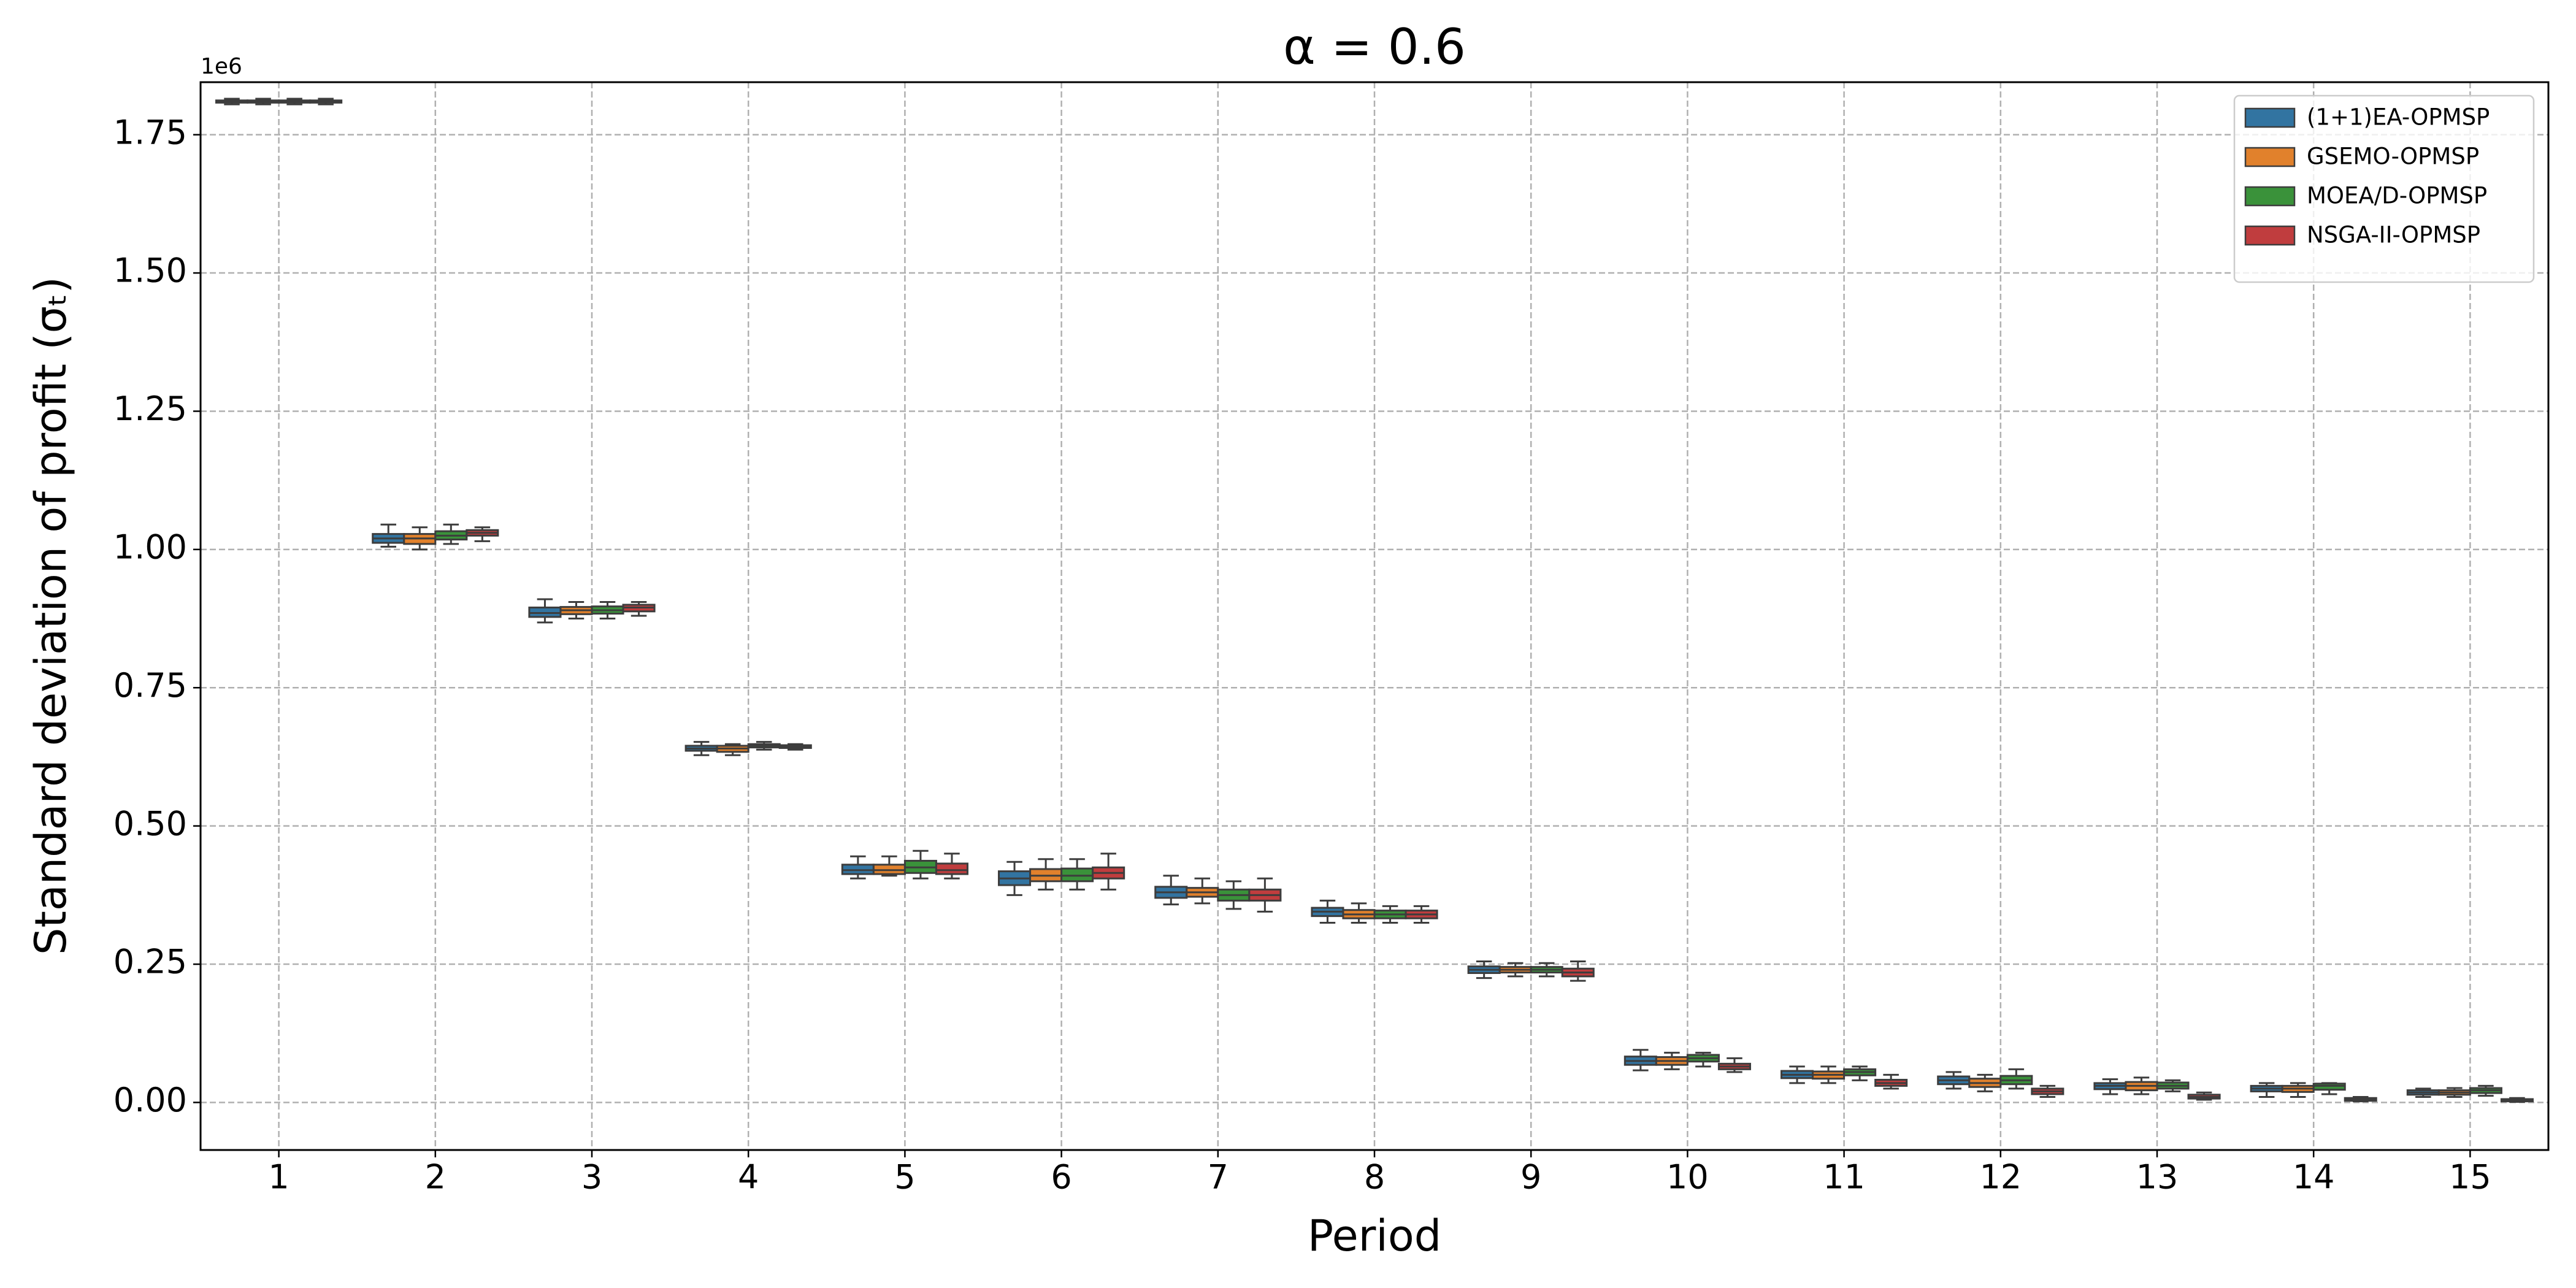  I want to click on legend-label: GSEMO-OPMSP, so click(2393, 157).